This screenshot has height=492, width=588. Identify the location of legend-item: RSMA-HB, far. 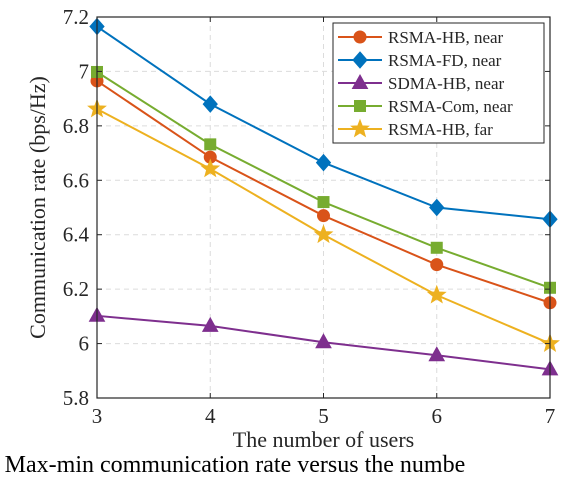
(415, 128).